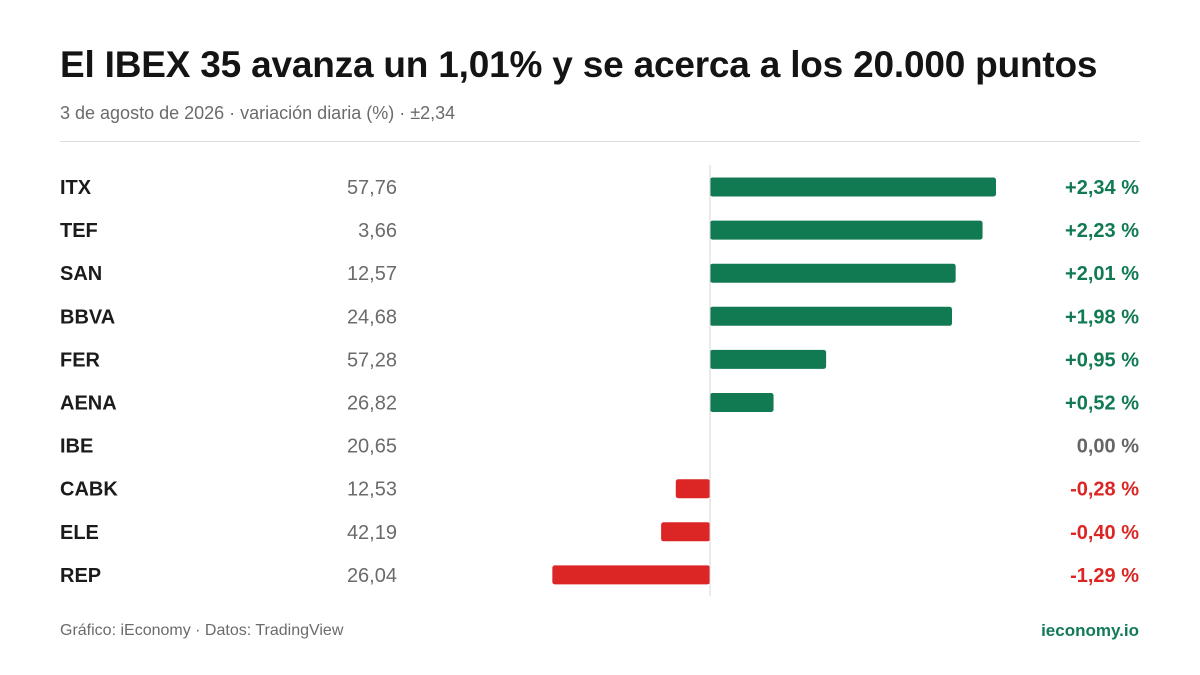 Image resolution: width=1200 pixels, height=675 pixels. Describe the element at coordinates (1104, 533) in the screenshot. I see `value-label: -0,40 %` at that location.